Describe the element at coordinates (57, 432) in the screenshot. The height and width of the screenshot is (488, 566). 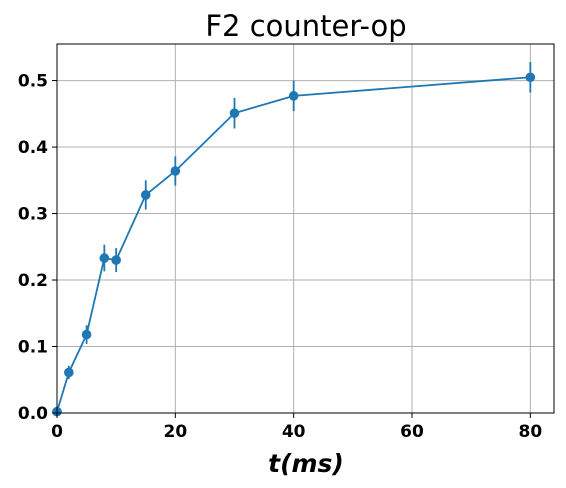
I see `x-tick-label: 0` at that location.